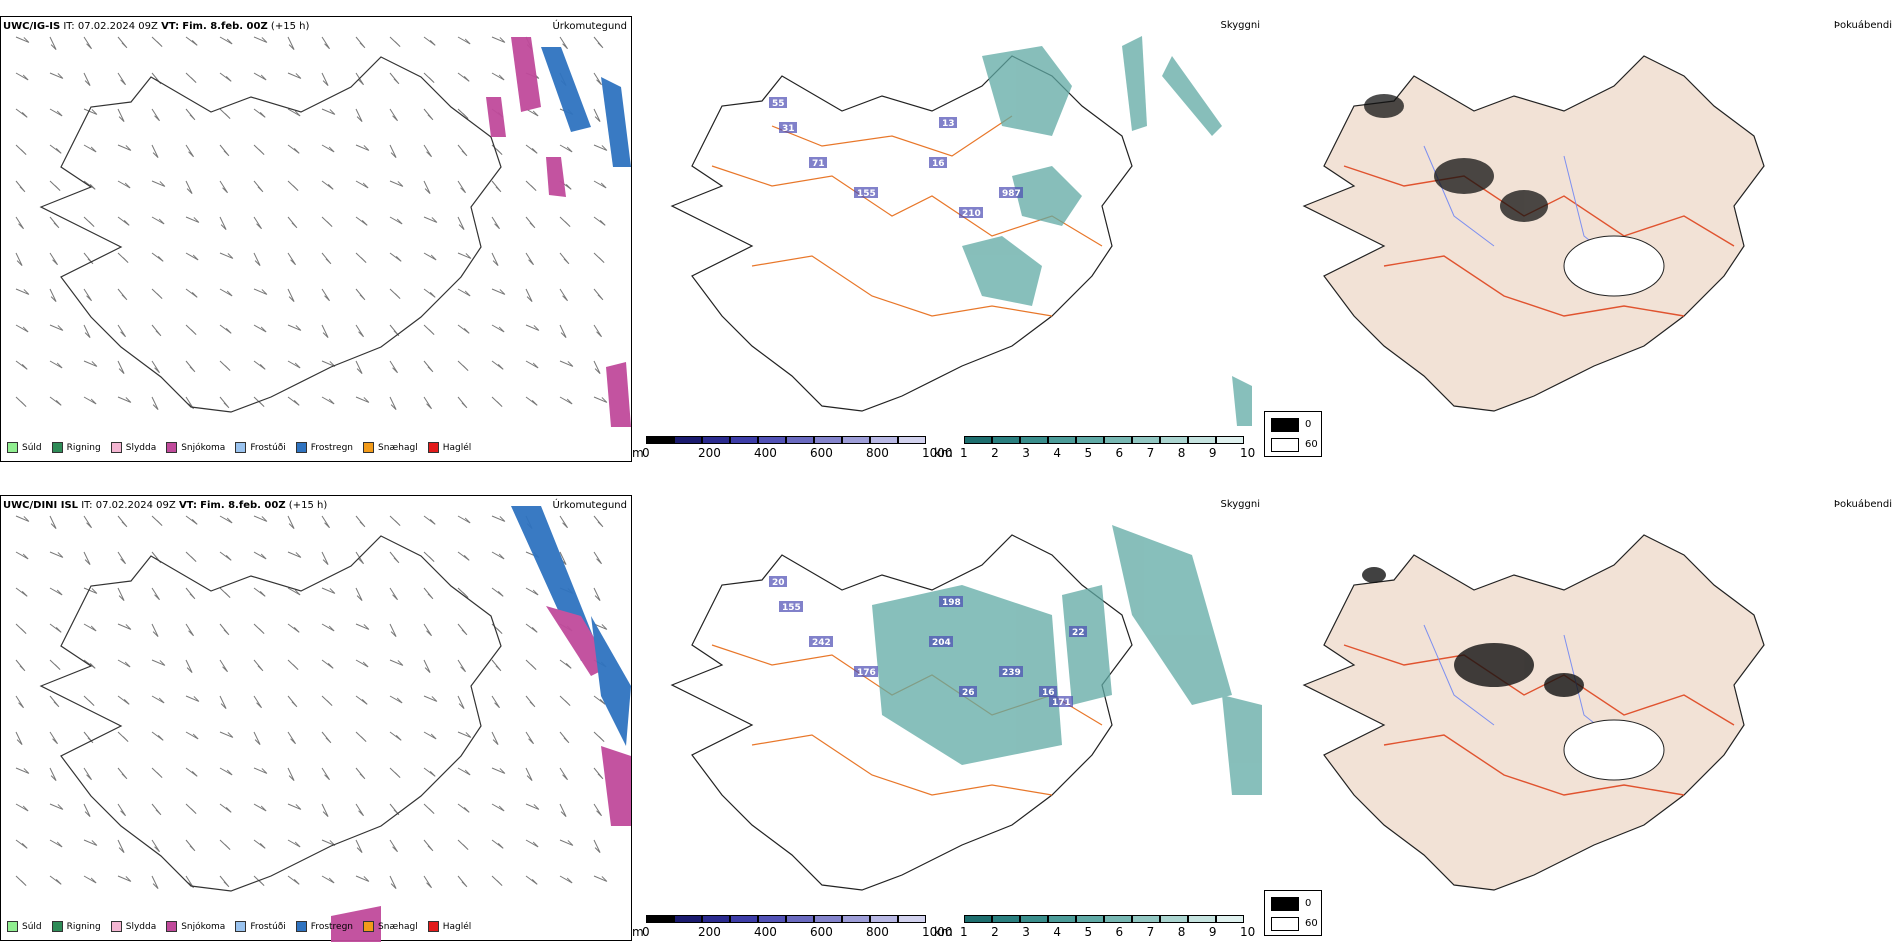  Describe the element at coordinates (1011, 673) in the screenshot. I see `visibility-label: 239` at that location.